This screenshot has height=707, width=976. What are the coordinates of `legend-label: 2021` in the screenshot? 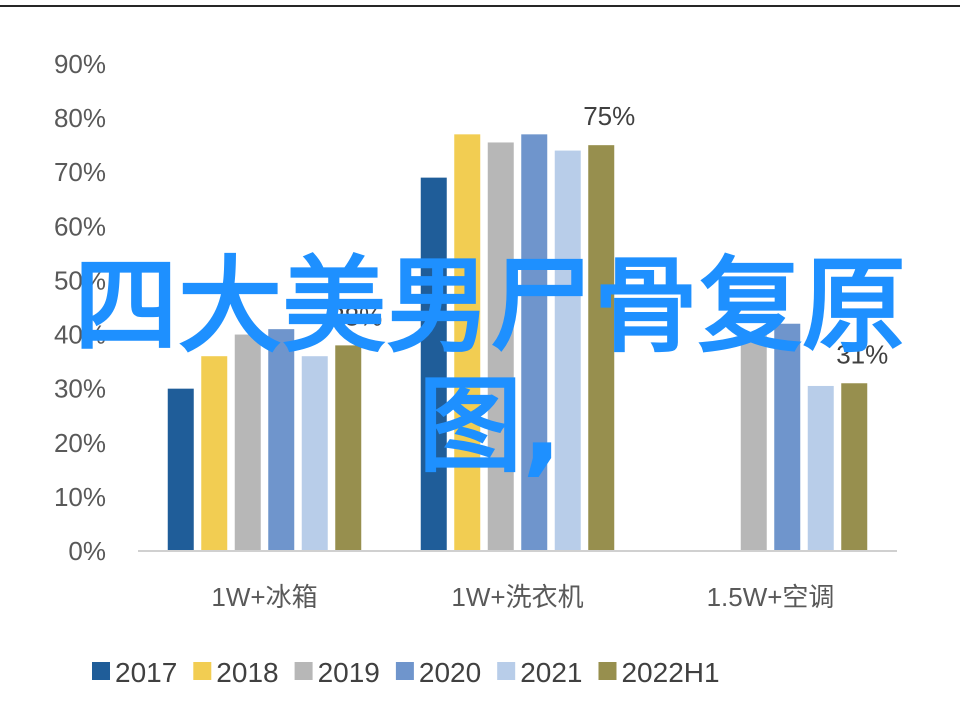 It's located at (551, 672).